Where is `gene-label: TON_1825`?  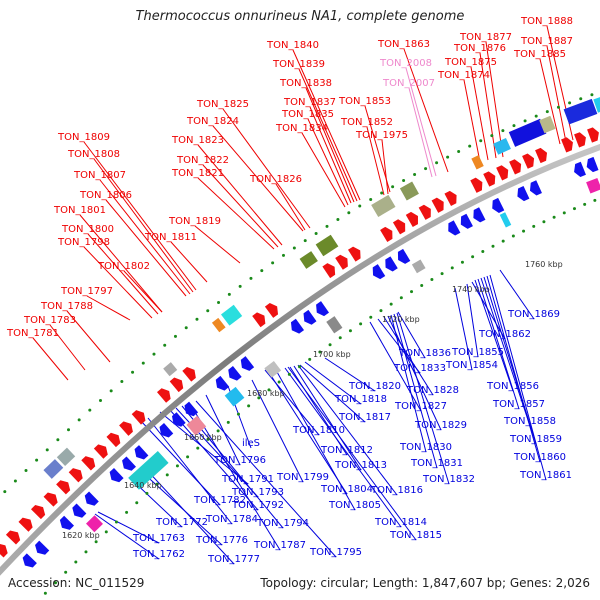
gene-label: TON_1825 is located at coordinates (222, 104).